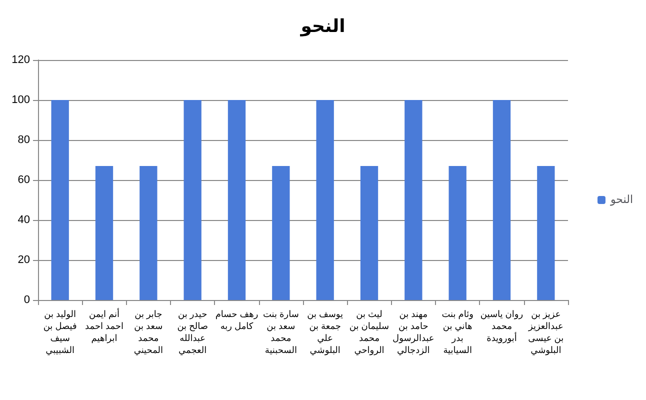  I want to click on legend-label: النحو, so click(621, 200).